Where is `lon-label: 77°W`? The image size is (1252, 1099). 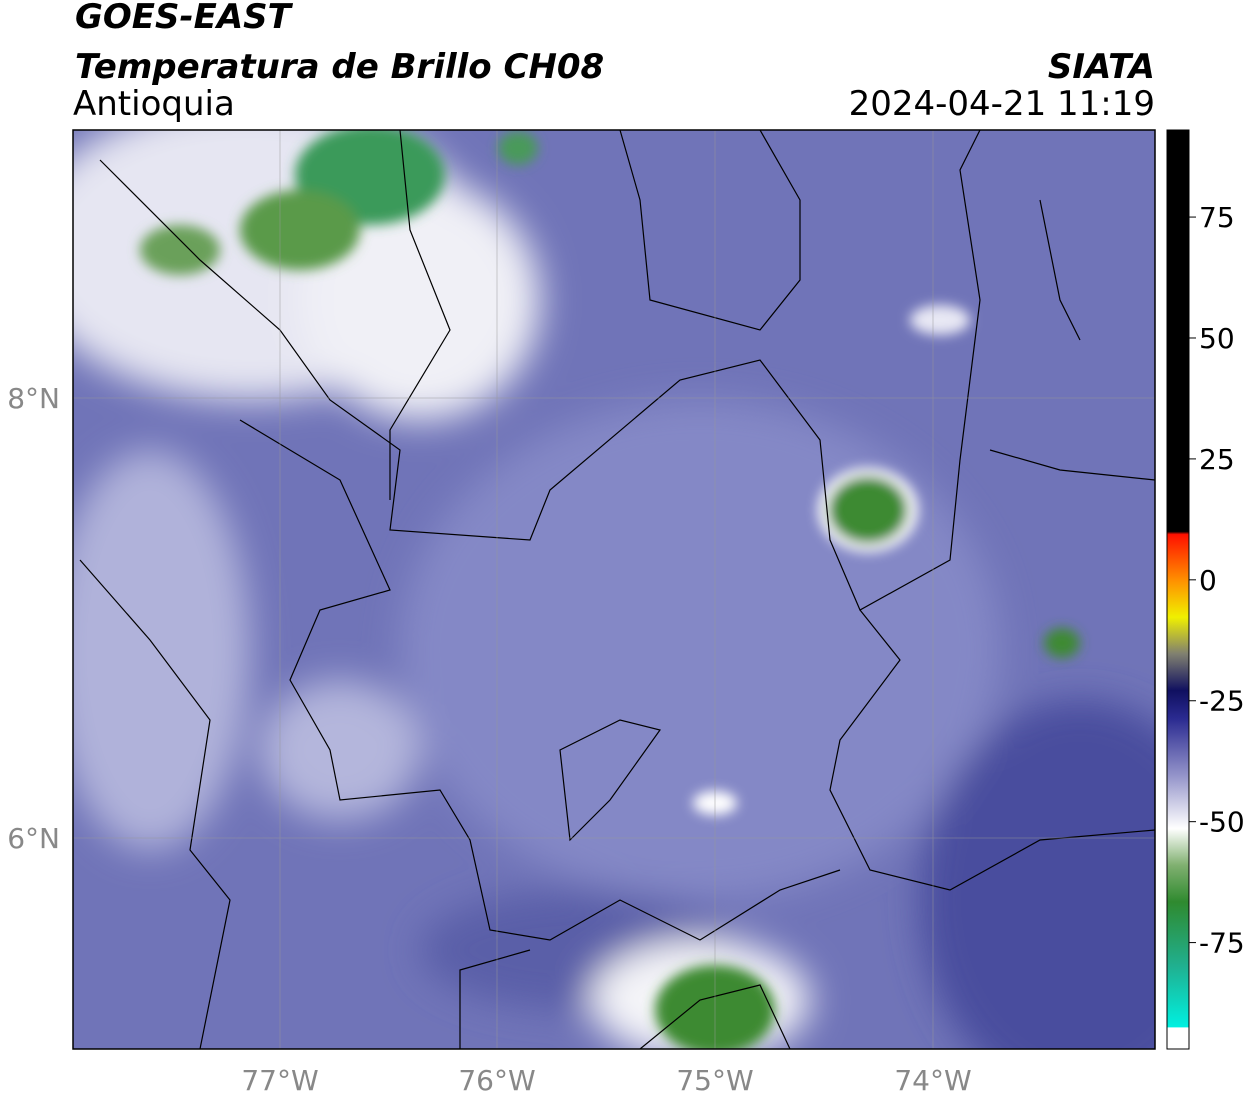 lon-label: 77°W is located at coordinates (279, 1080).